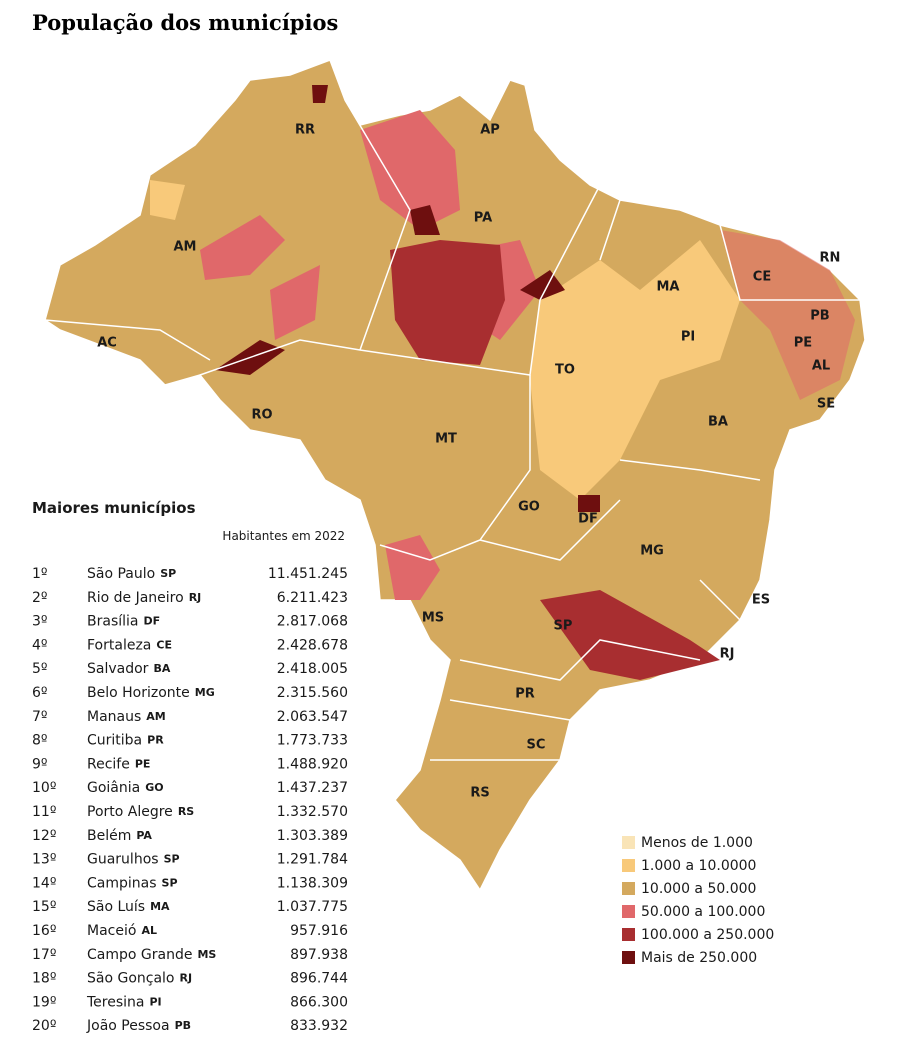 The image size is (900, 1046). What do you see at coordinates (447, 302) in the screenshot?
I see `darkred-area` at bounding box center [447, 302].